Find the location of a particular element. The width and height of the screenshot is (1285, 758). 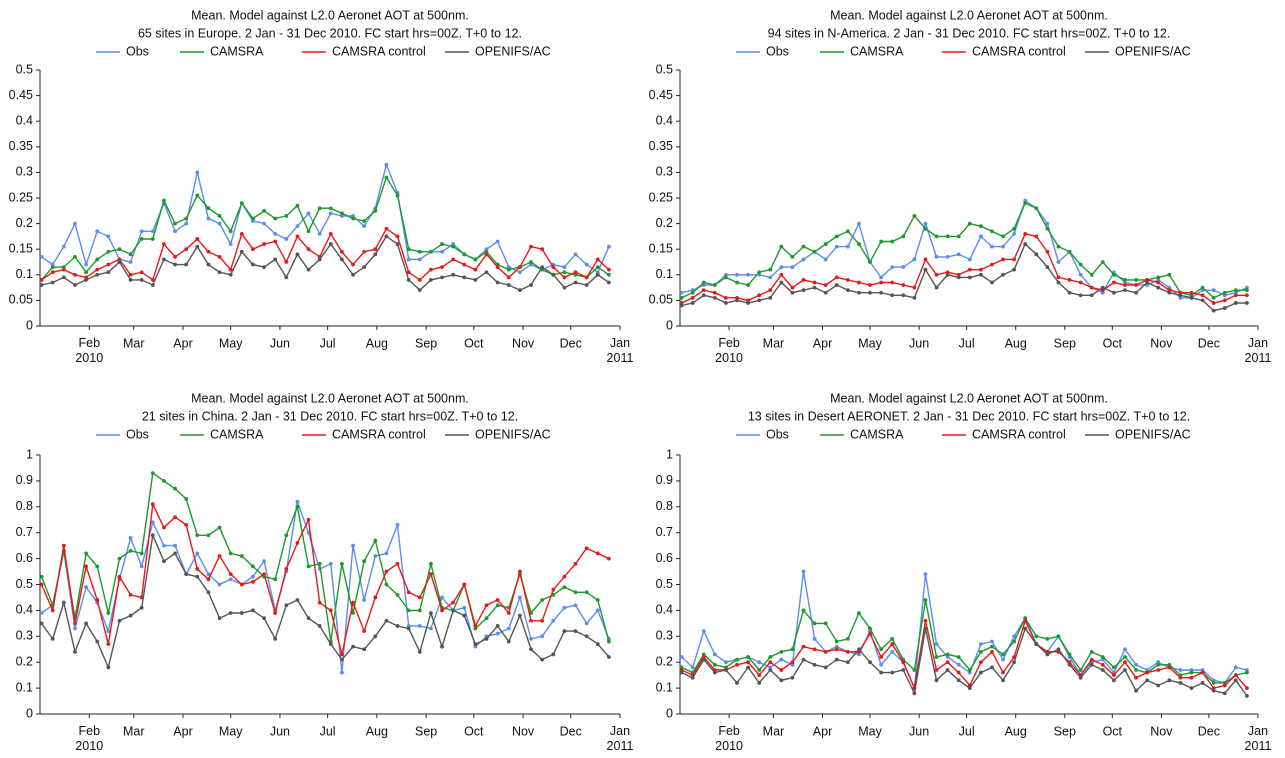

series-line is located at coordinates (964, 268).